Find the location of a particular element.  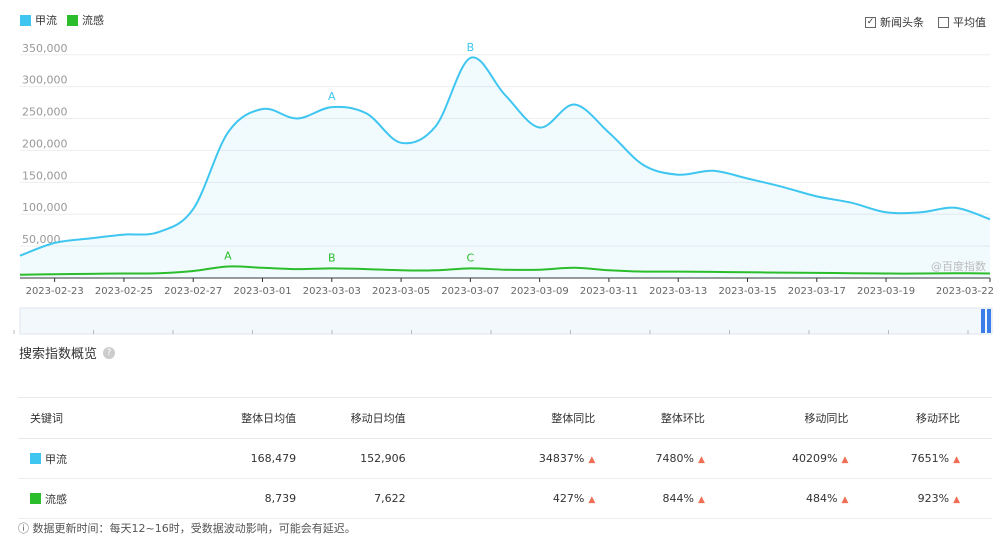

option-news-headlines: ✓ 新闻头条 is located at coordinates (894, 22).